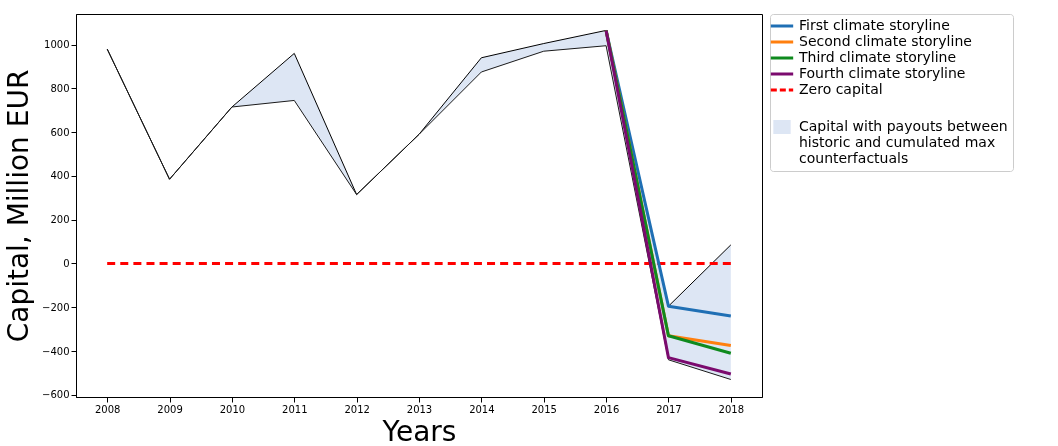 Image resolution: width=1058 pixels, height=446 pixels. What do you see at coordinates (841, 89) in the screenshot?
I see `legend-label: Zero capital` at bounding box center [841, 89].